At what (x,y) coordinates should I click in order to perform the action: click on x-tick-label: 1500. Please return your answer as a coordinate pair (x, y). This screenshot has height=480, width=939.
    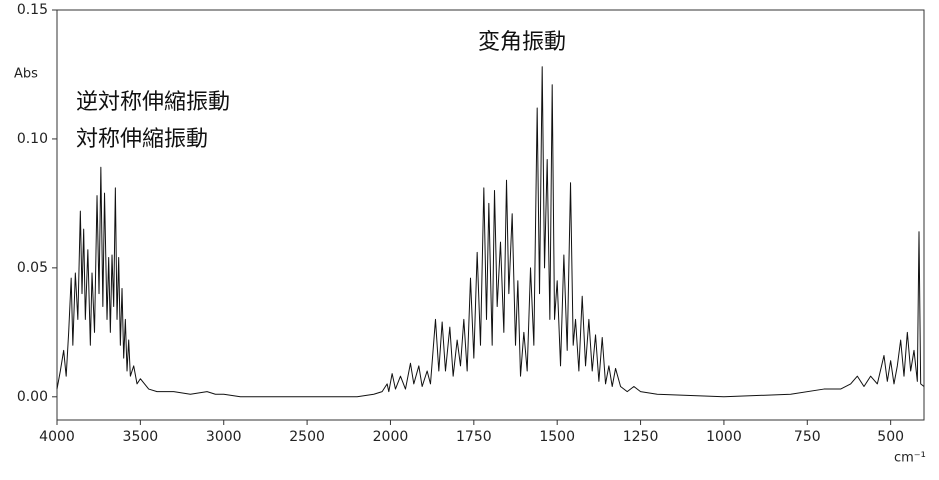
    Looking at the image, I should click on (557, 437).